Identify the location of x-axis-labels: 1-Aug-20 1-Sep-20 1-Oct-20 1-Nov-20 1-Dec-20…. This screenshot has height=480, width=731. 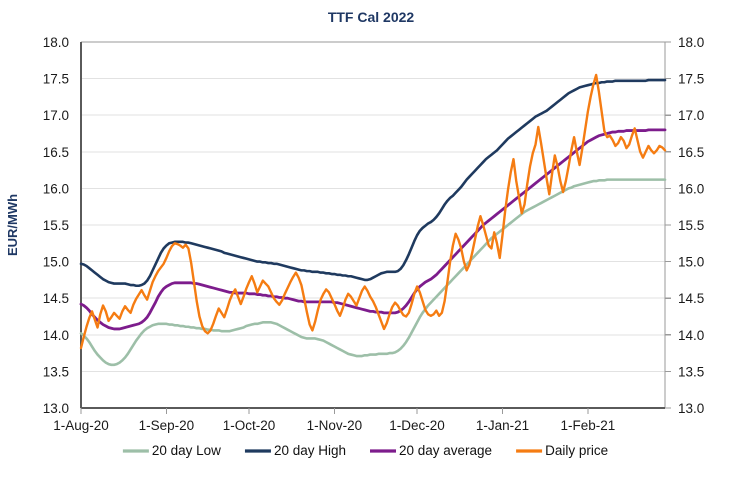
(334, 425).